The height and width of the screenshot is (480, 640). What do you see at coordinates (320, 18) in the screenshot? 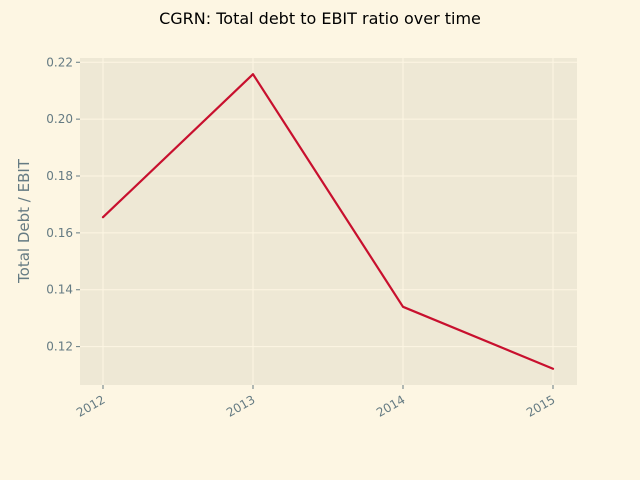
I see `chart-title: CGRN: Total debt to EBIT ratio over time` at bounding box center [320, 18].